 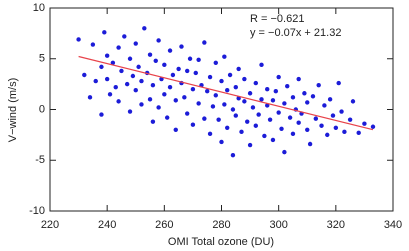 I want to click on x-tick-label: 240, so click(x=107, y=225).